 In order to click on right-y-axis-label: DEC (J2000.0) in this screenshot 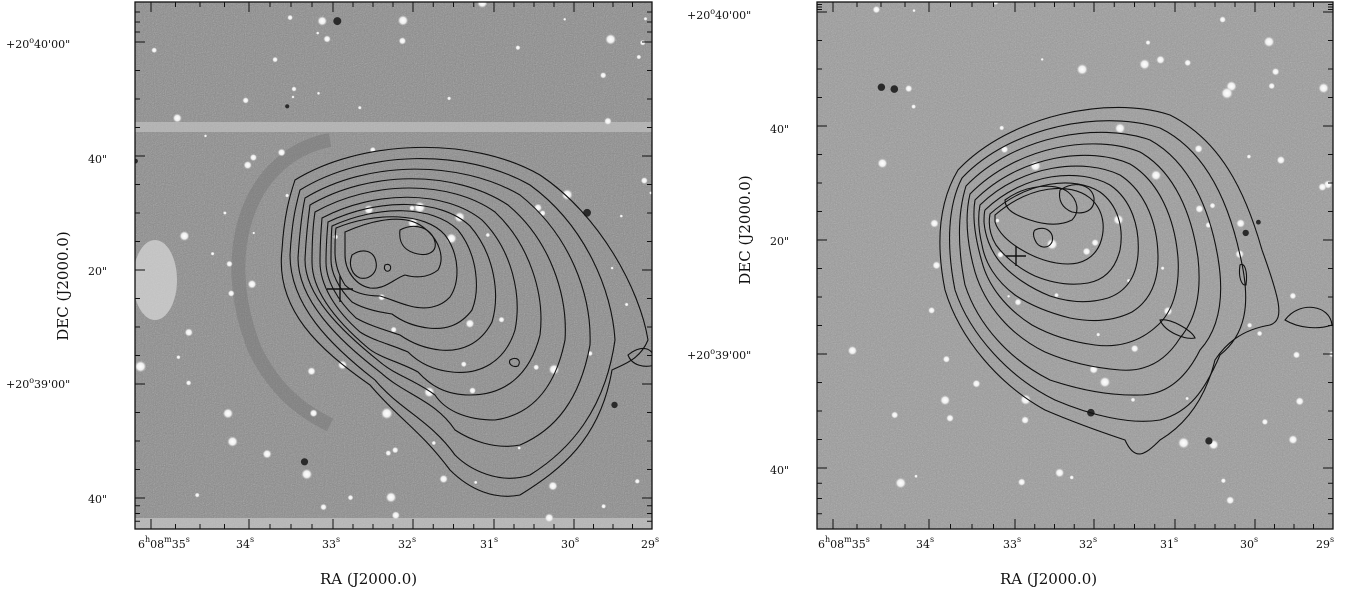, I will do `click(745, 229)`.